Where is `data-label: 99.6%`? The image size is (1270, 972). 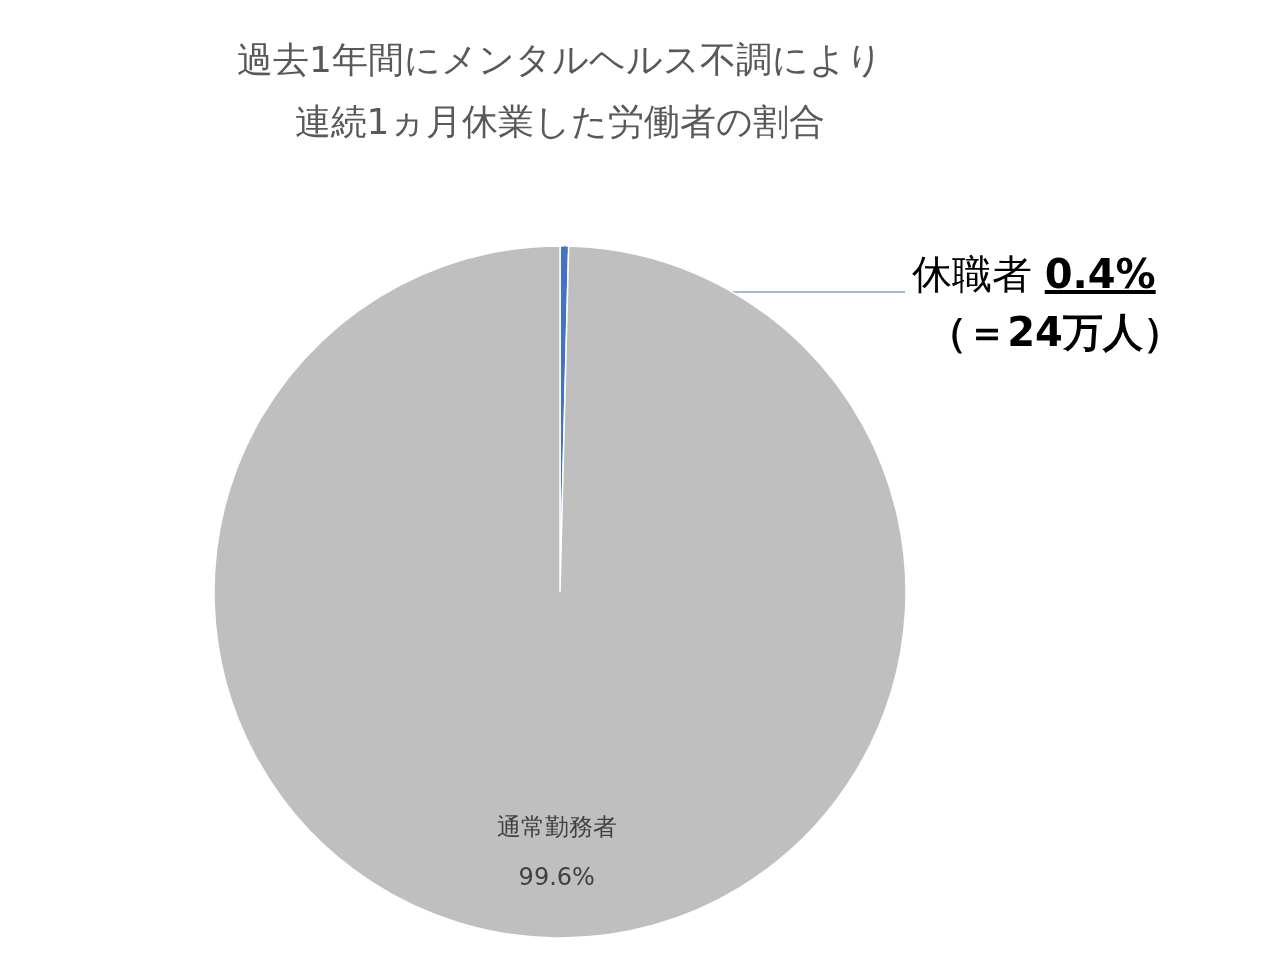
data-label: 99.6% is located at coordinates (556, 877).